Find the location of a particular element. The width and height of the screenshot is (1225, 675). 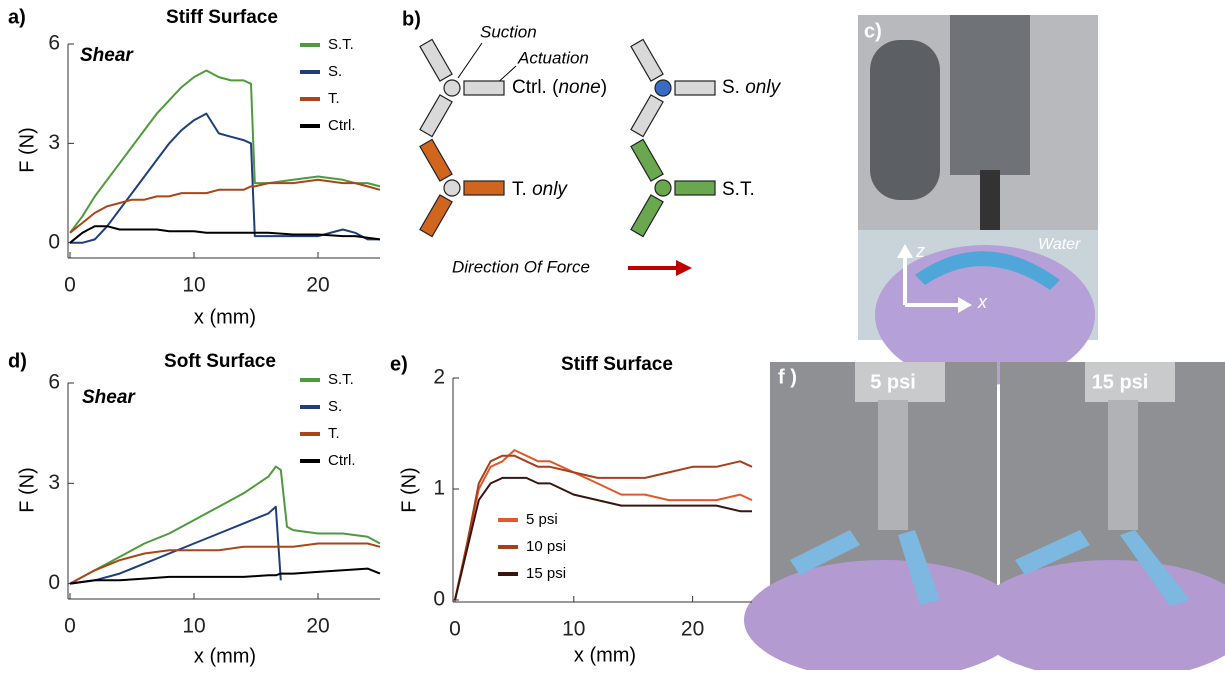

config-label: S.T. is located at coordinates (738, 189).